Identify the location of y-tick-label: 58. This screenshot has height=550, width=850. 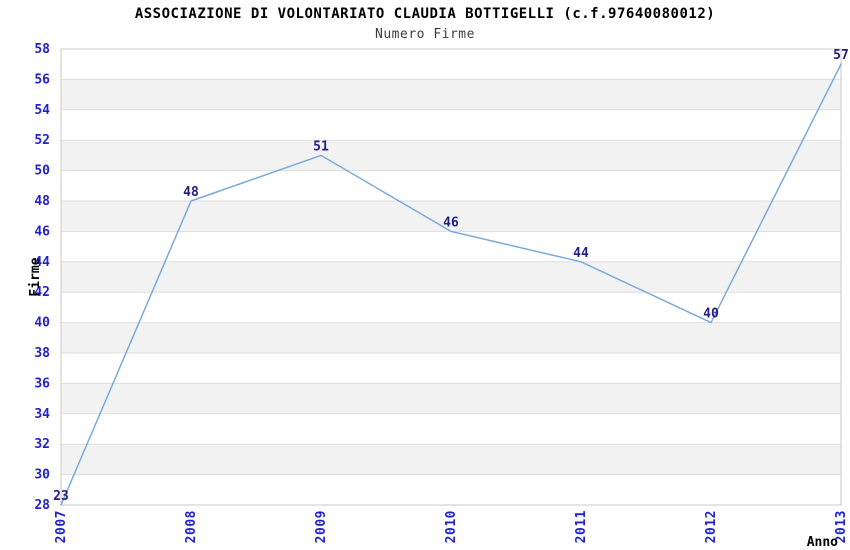
(42, 49).